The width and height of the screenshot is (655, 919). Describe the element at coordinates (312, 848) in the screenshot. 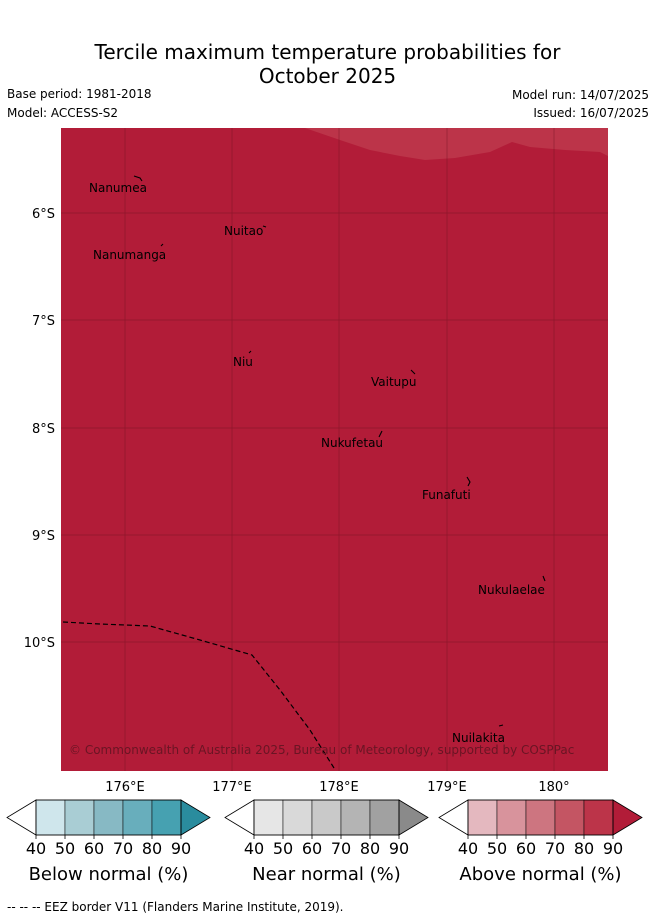

I see `near-normal-tick-label-2: 60` at that location.